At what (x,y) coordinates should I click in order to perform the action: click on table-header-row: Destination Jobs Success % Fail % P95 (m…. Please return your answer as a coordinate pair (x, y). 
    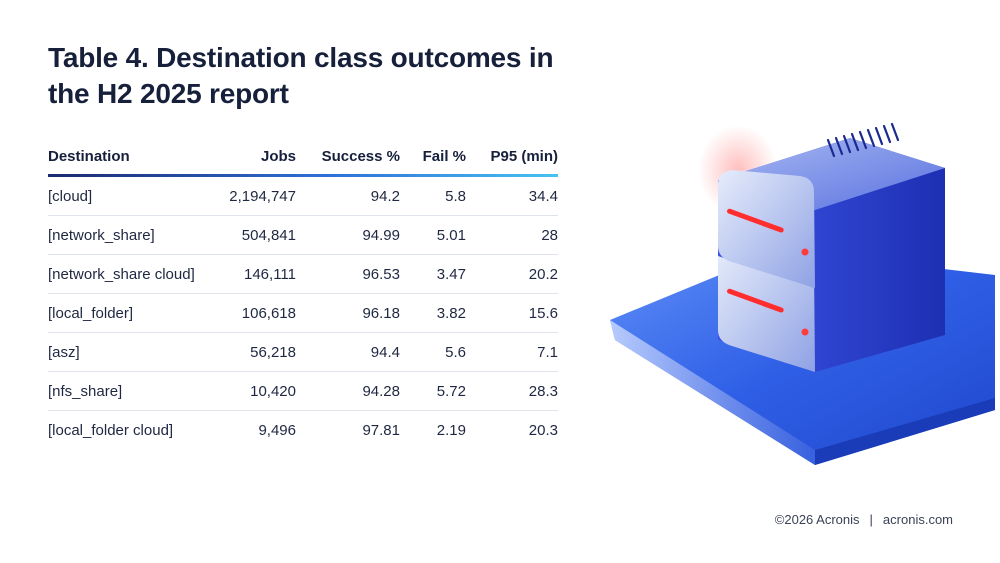
    Looking at the image, I should click on (303, 156).